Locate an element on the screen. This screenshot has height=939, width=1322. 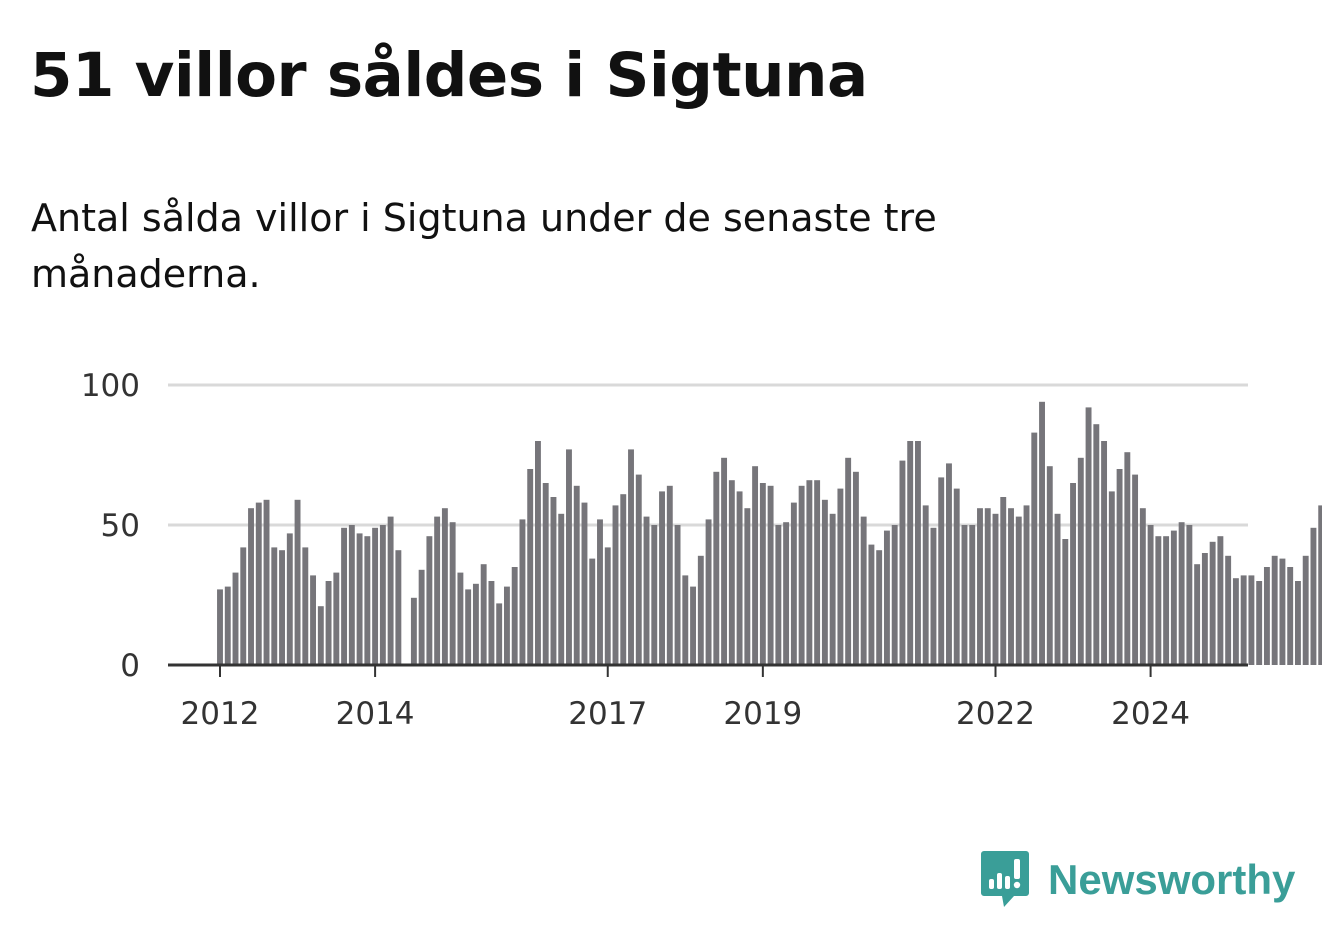
y-tick-label-100: 100 is located at coordinates (110, 386).